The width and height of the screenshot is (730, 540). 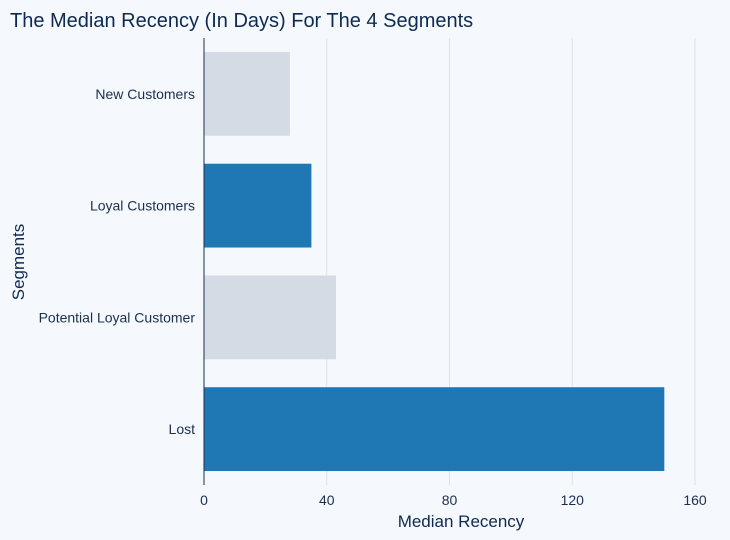 I want to click on y-axis-title: Segments, so click(x=18, y=262).